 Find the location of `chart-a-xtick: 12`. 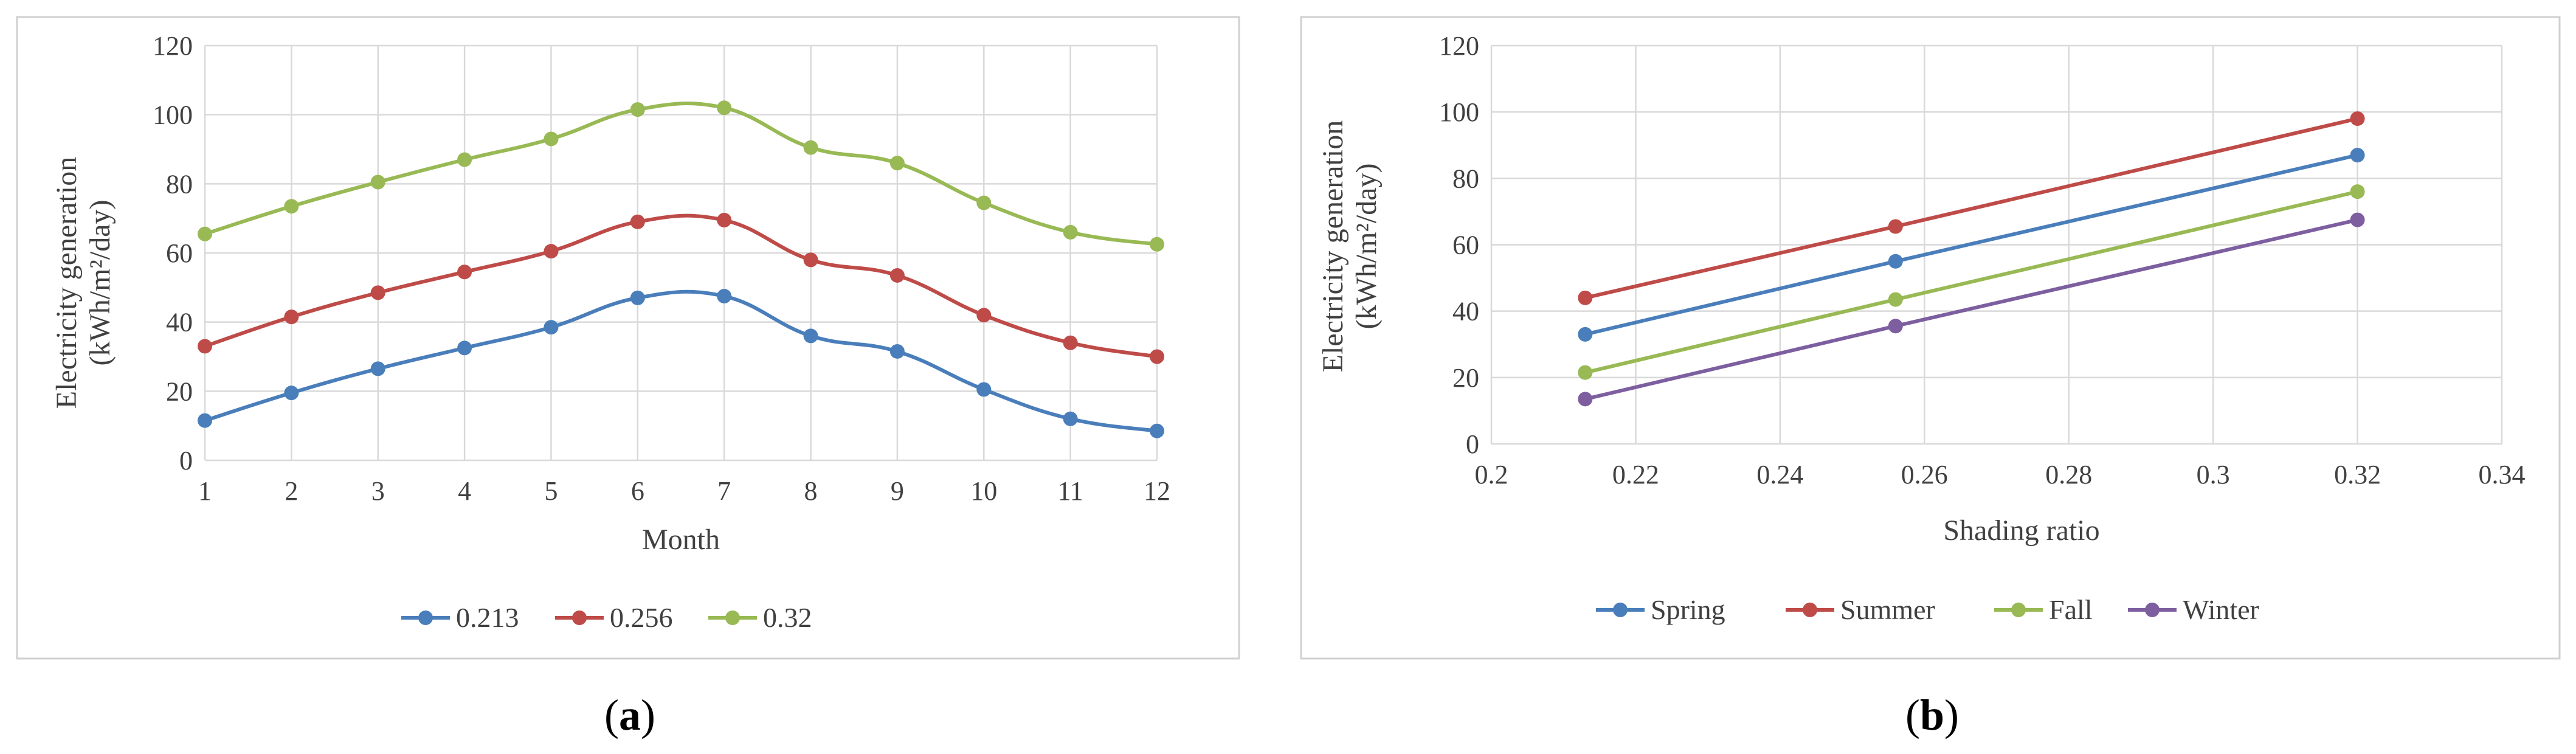

chart-a-xtick: 12 is located at coordinates (1157, 491).